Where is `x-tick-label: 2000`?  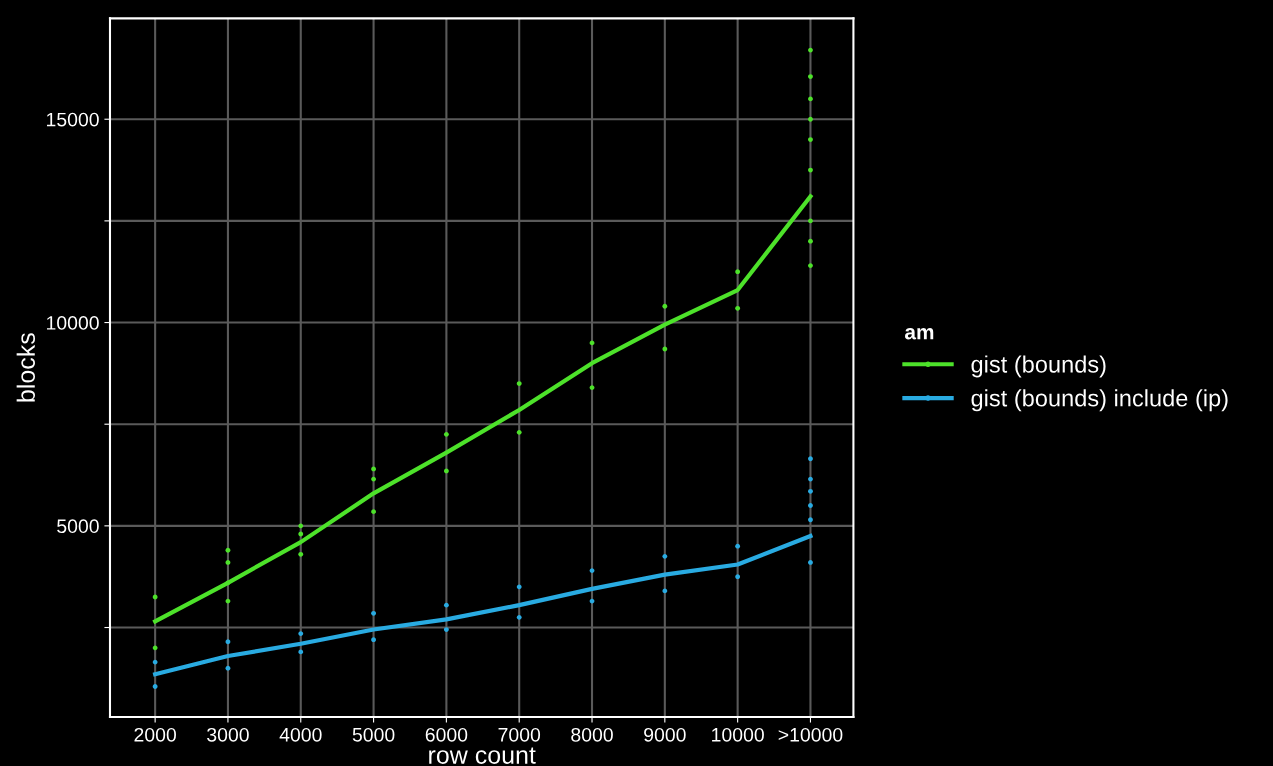 x-tick-label: 2000 is located at coordinates (155, 734).